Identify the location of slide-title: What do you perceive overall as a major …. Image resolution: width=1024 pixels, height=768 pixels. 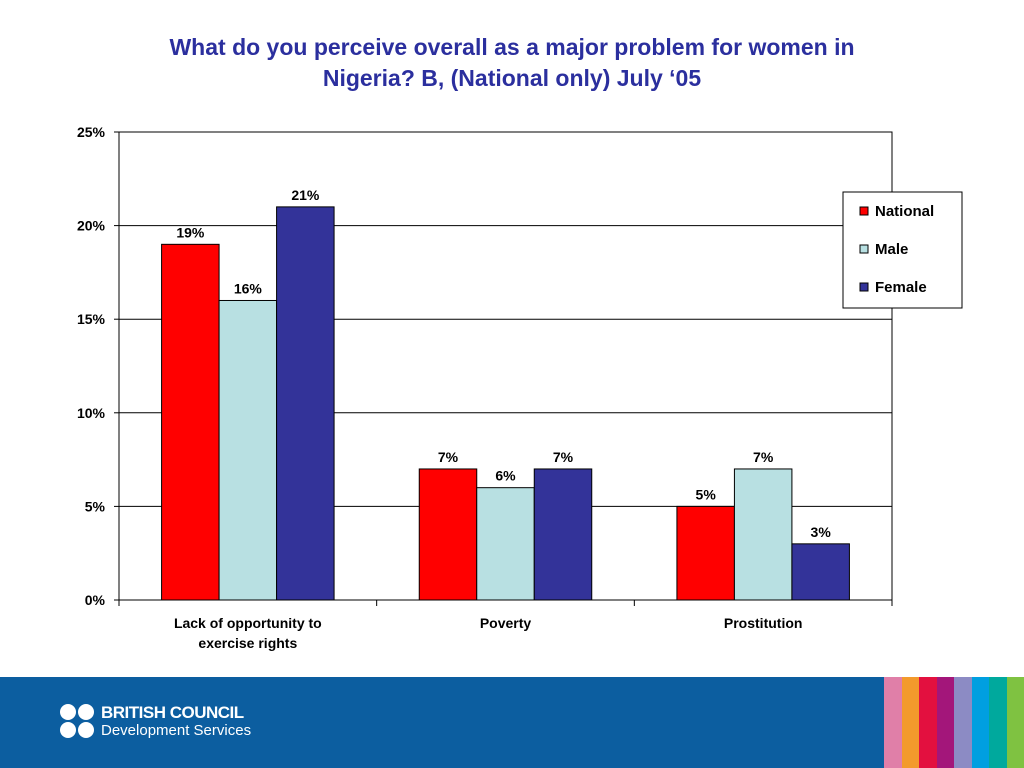
(512, 63).